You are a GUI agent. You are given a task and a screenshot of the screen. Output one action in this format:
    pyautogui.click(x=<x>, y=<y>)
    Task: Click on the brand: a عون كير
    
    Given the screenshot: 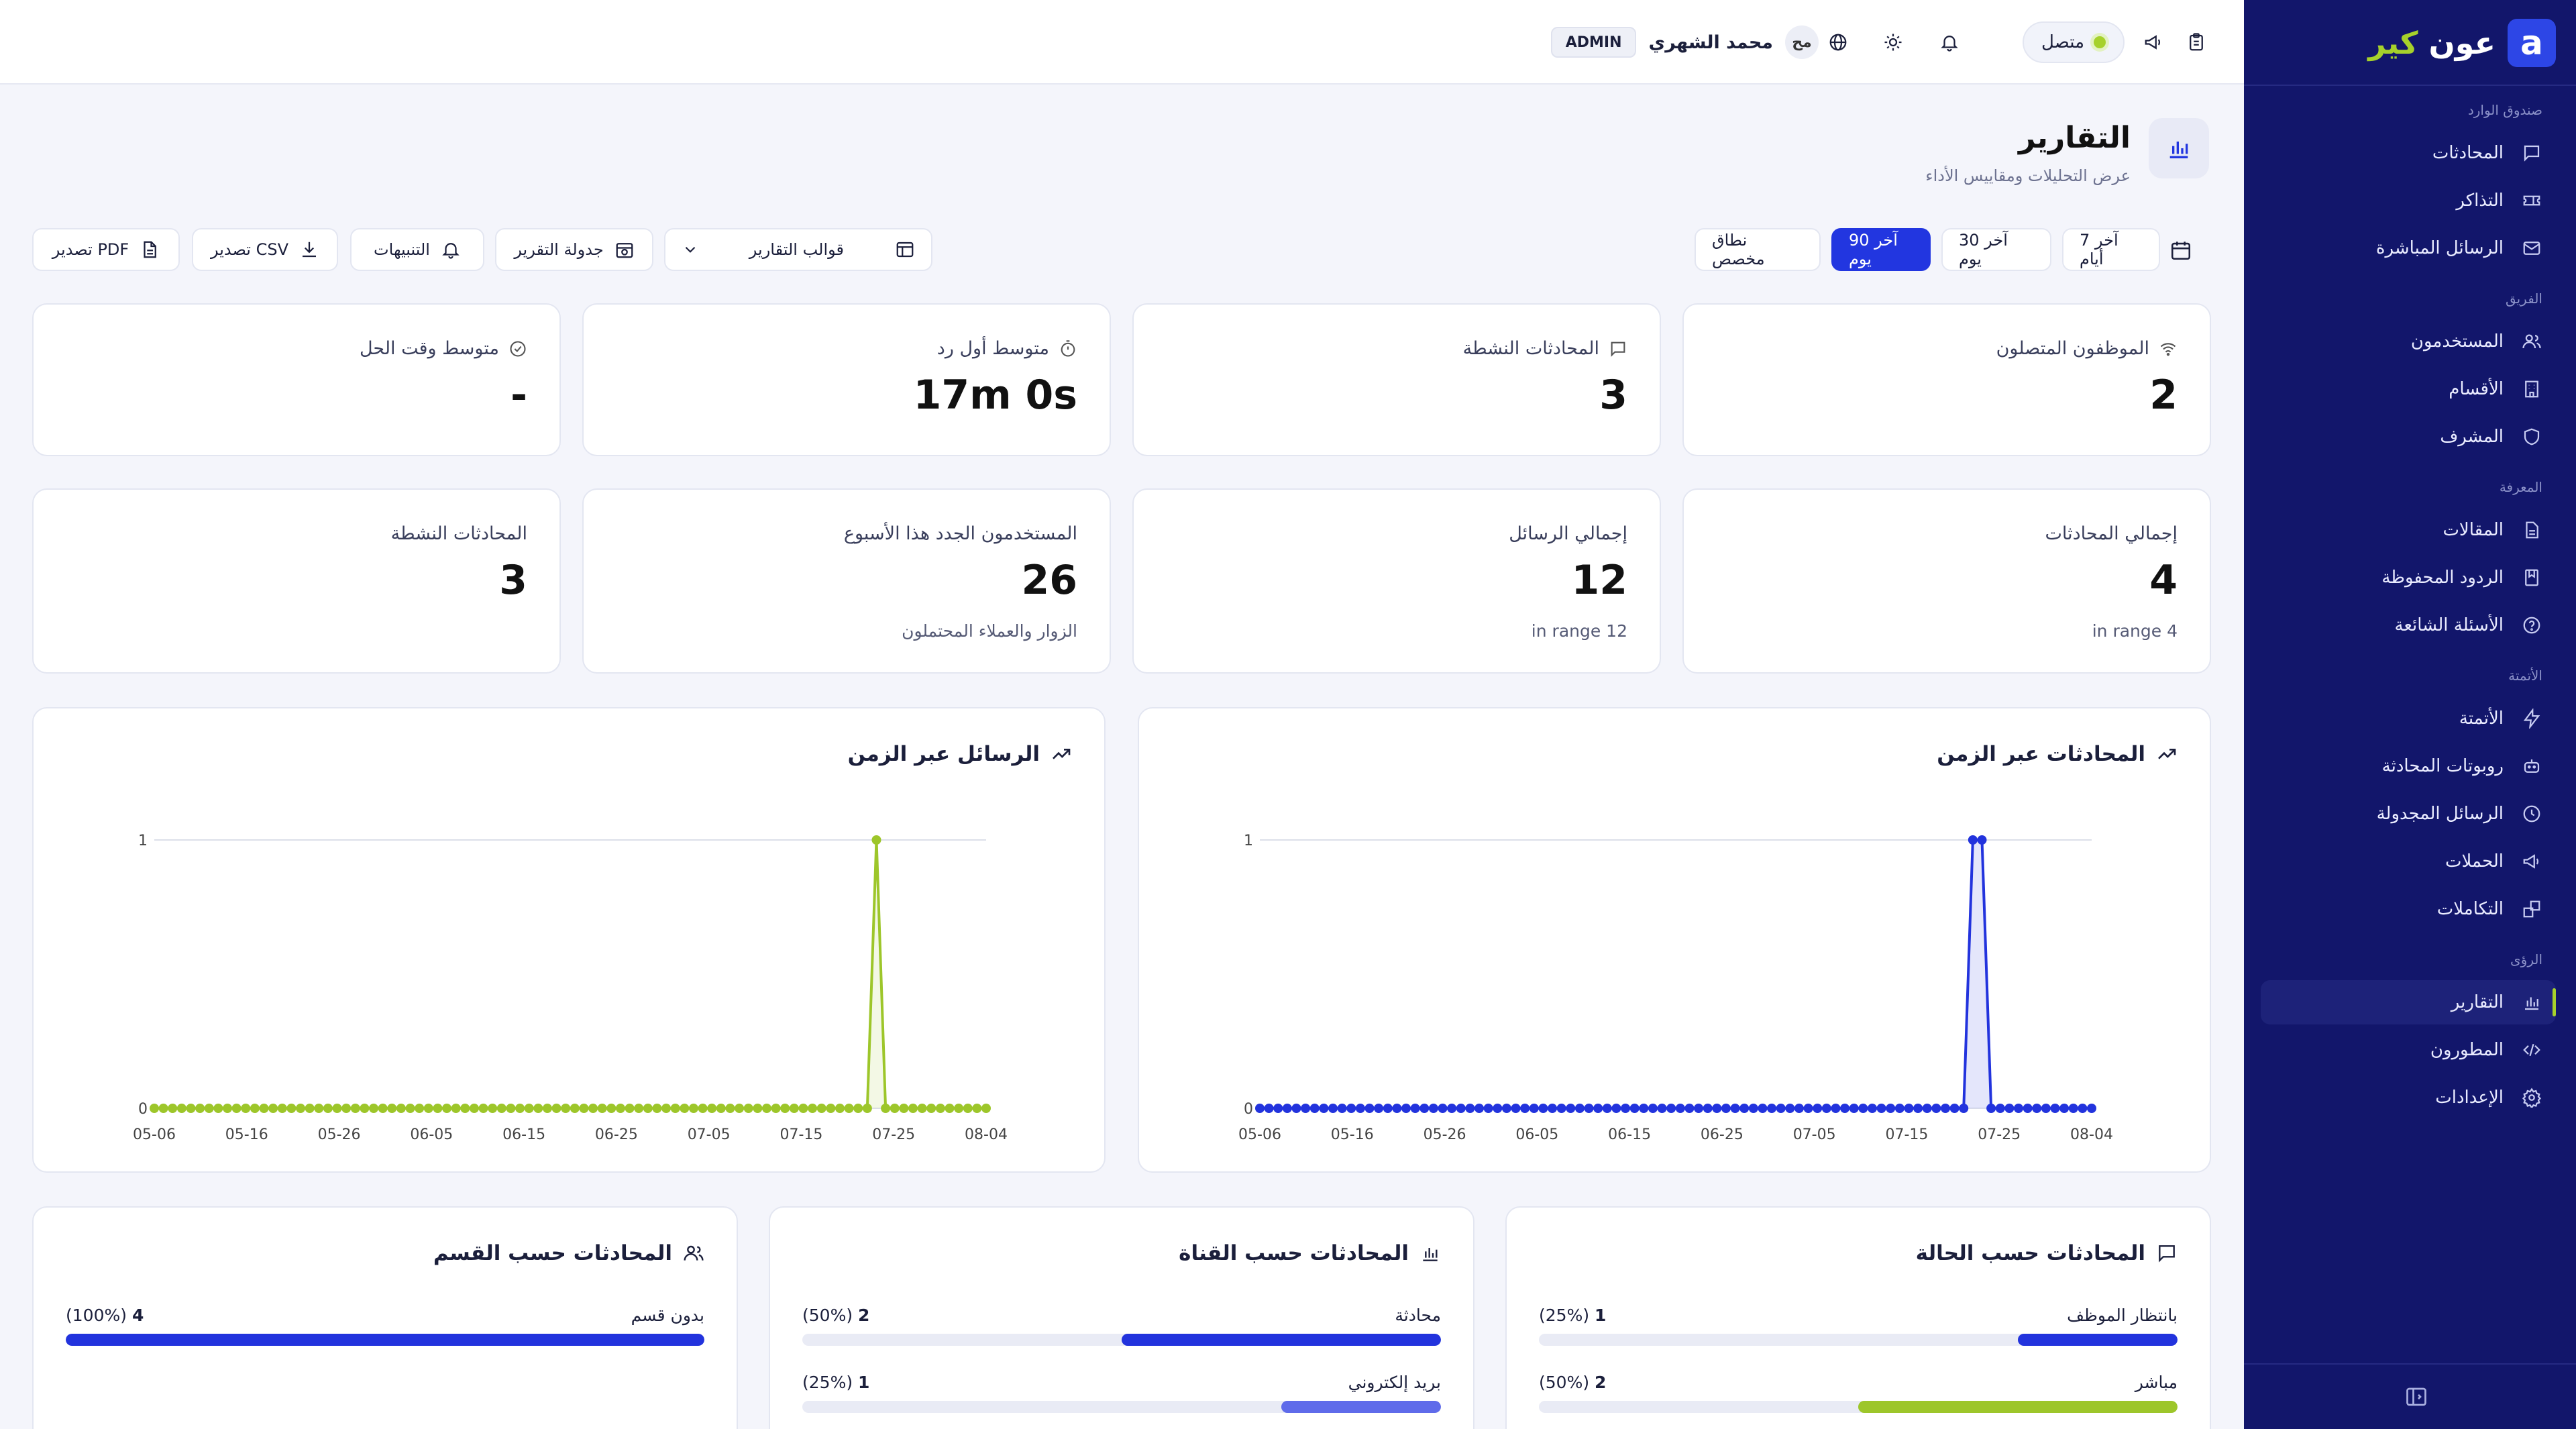 What is the action you would take?
    pyautogui.click(x=2462, y=43)
    